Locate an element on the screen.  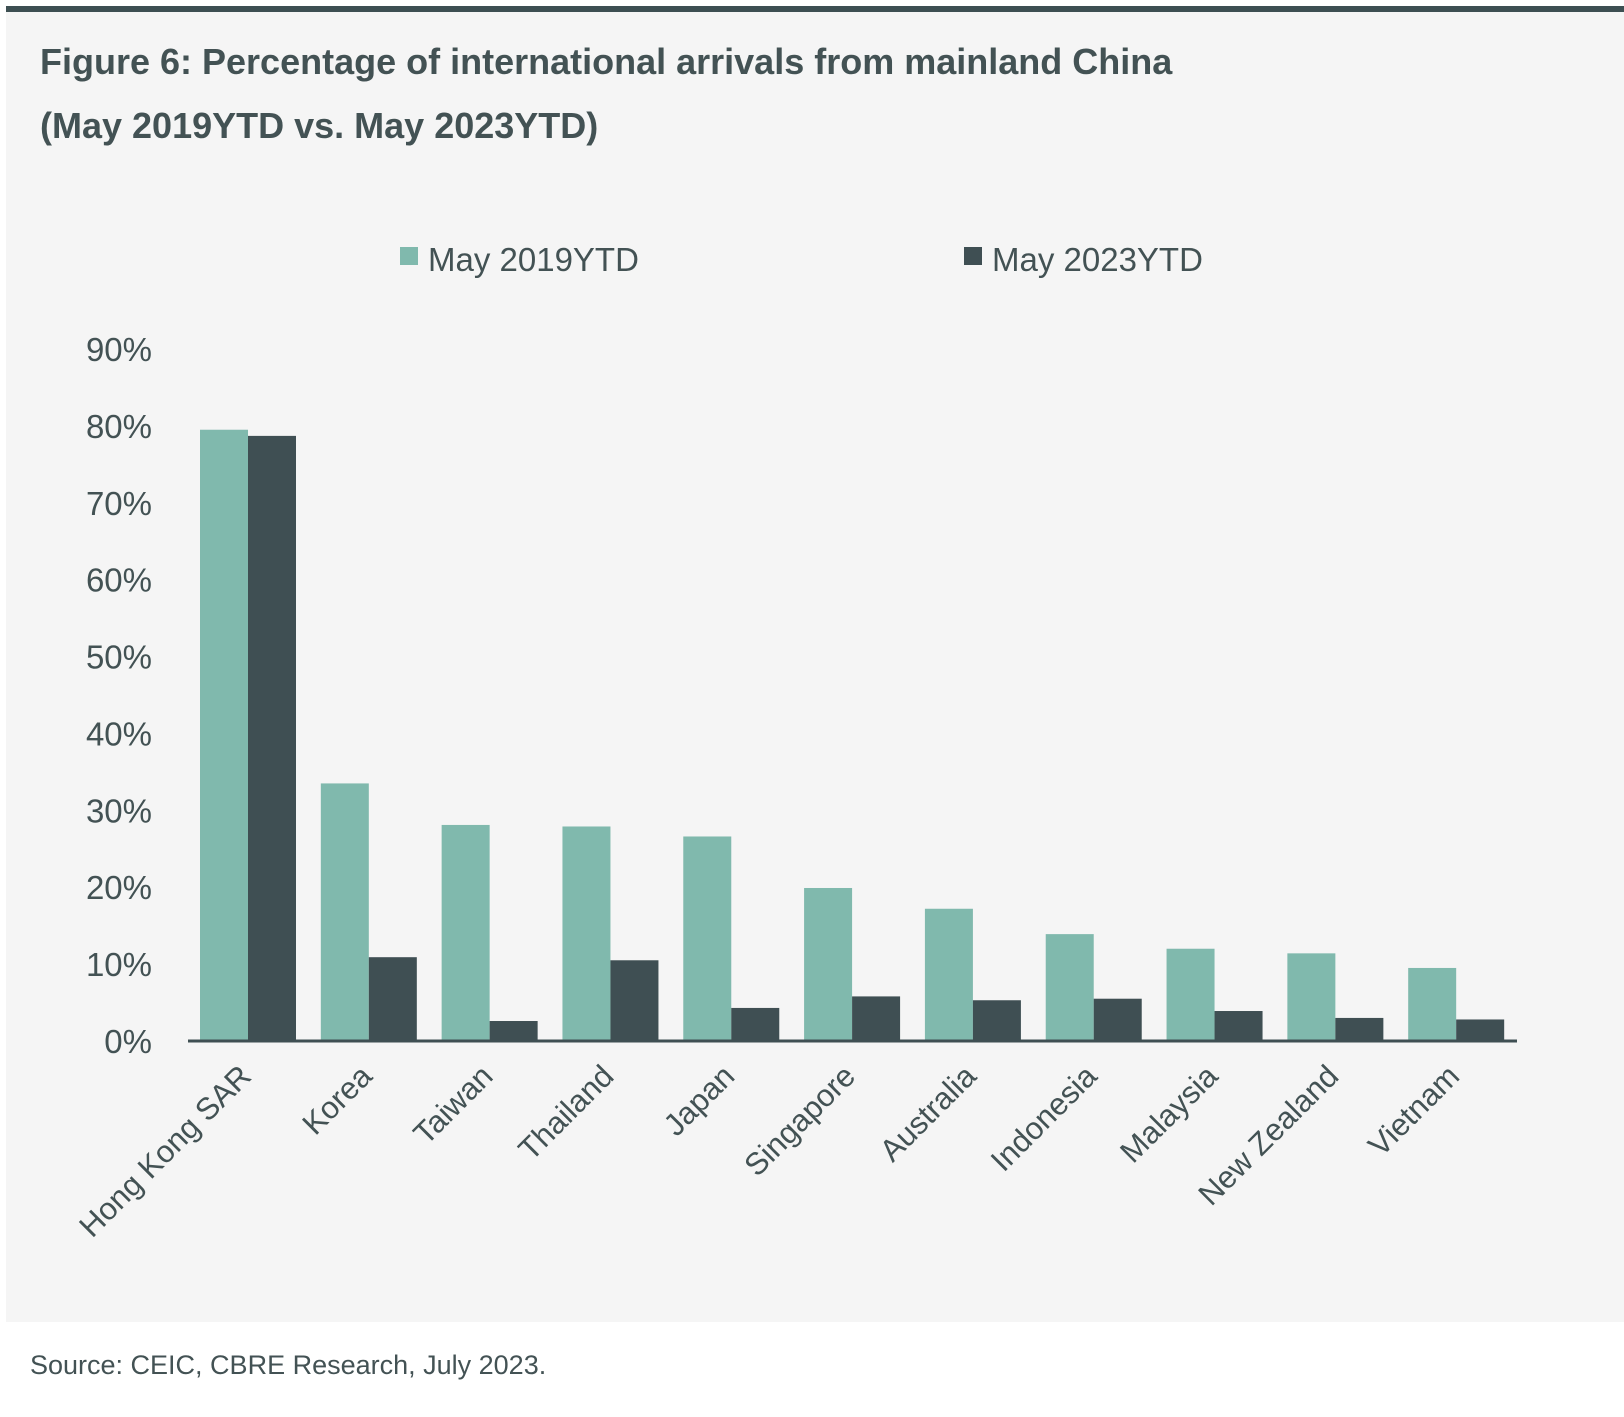
bar-2023-taiwan is located at coordinates (513, 1031).